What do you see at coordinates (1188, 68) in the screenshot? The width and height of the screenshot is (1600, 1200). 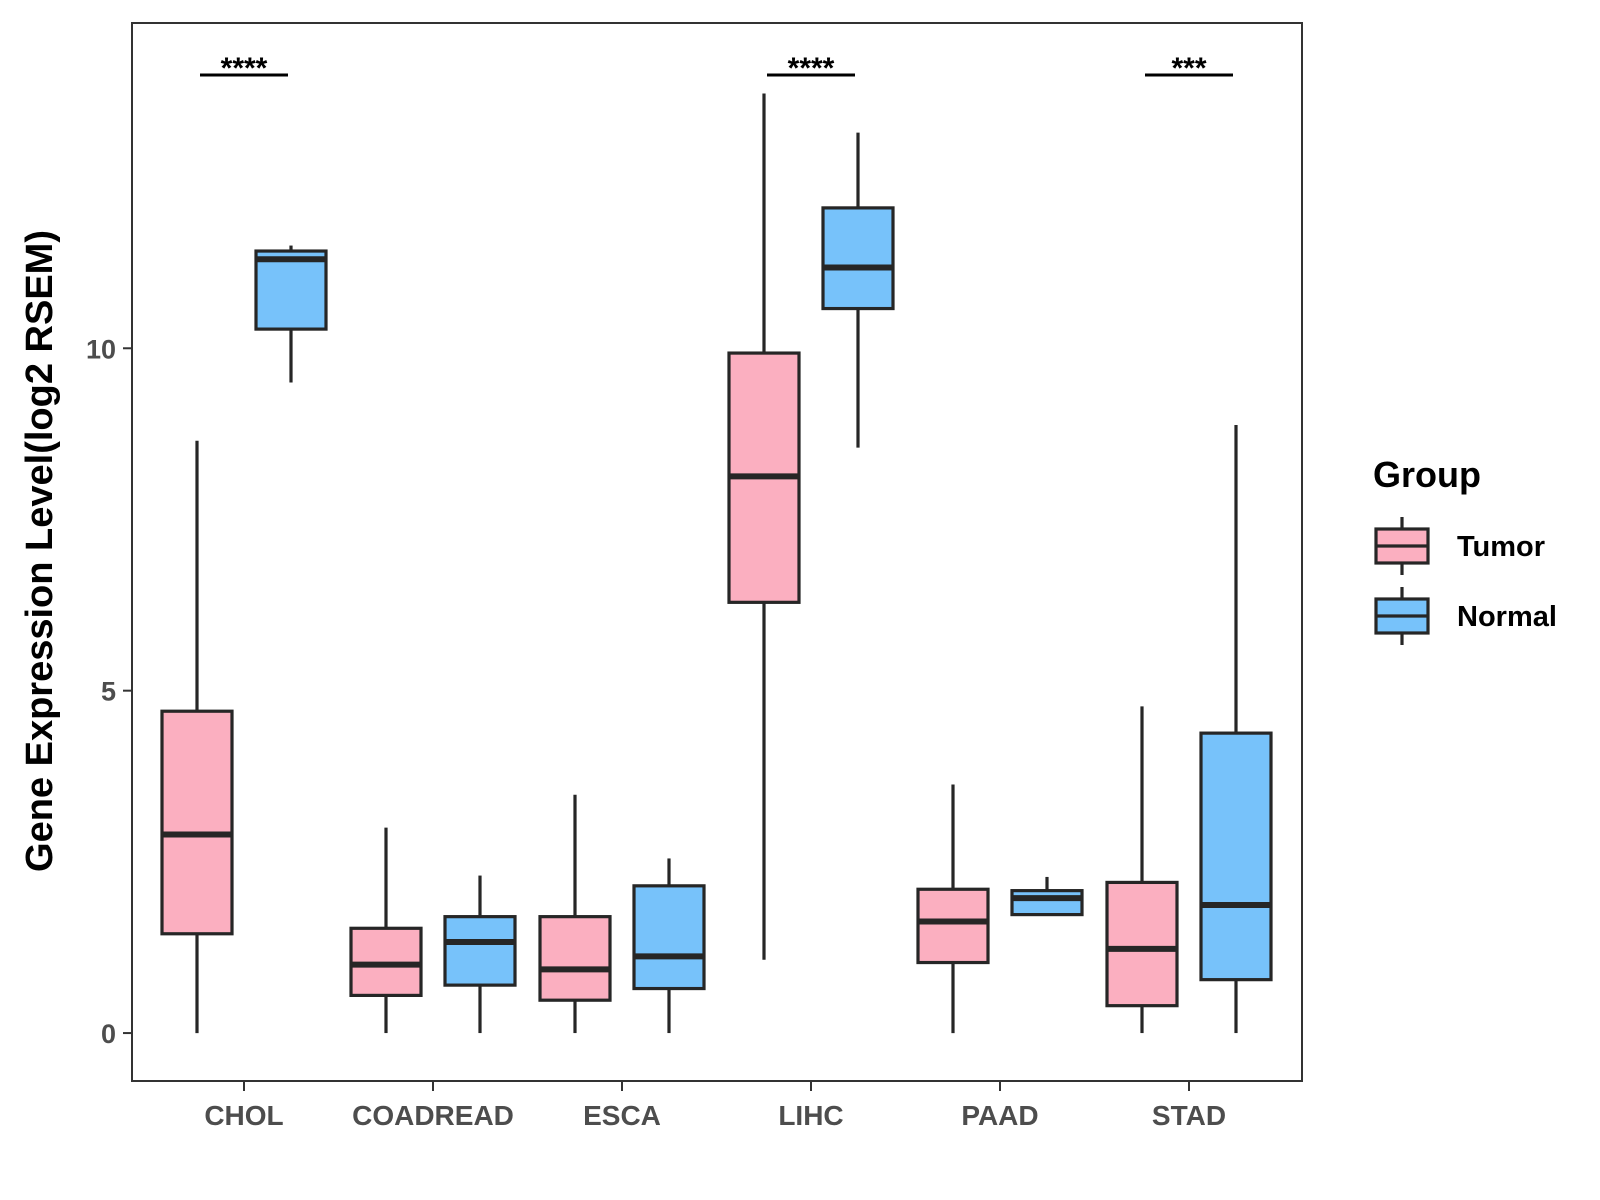 I see `significance-label: ***` at bounding box center [1188, 68].